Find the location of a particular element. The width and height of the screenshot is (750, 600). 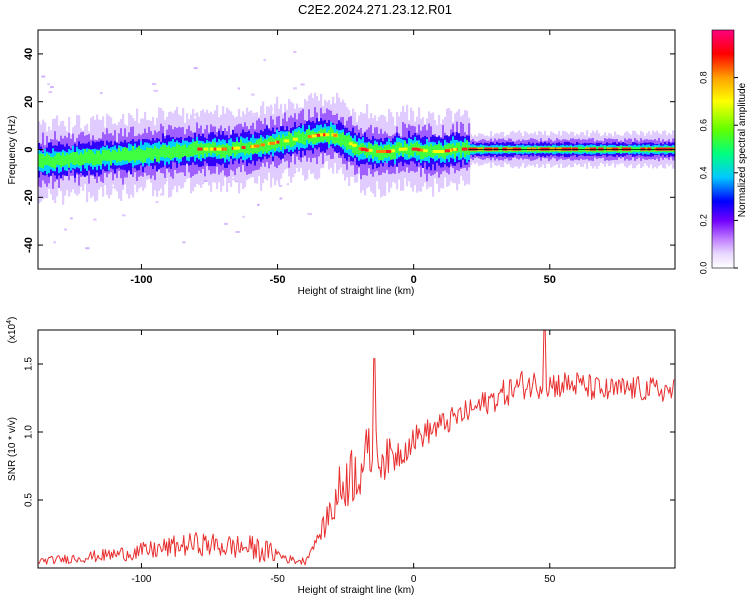

y-tick-label: -40 is located at coordinates (29, 245).